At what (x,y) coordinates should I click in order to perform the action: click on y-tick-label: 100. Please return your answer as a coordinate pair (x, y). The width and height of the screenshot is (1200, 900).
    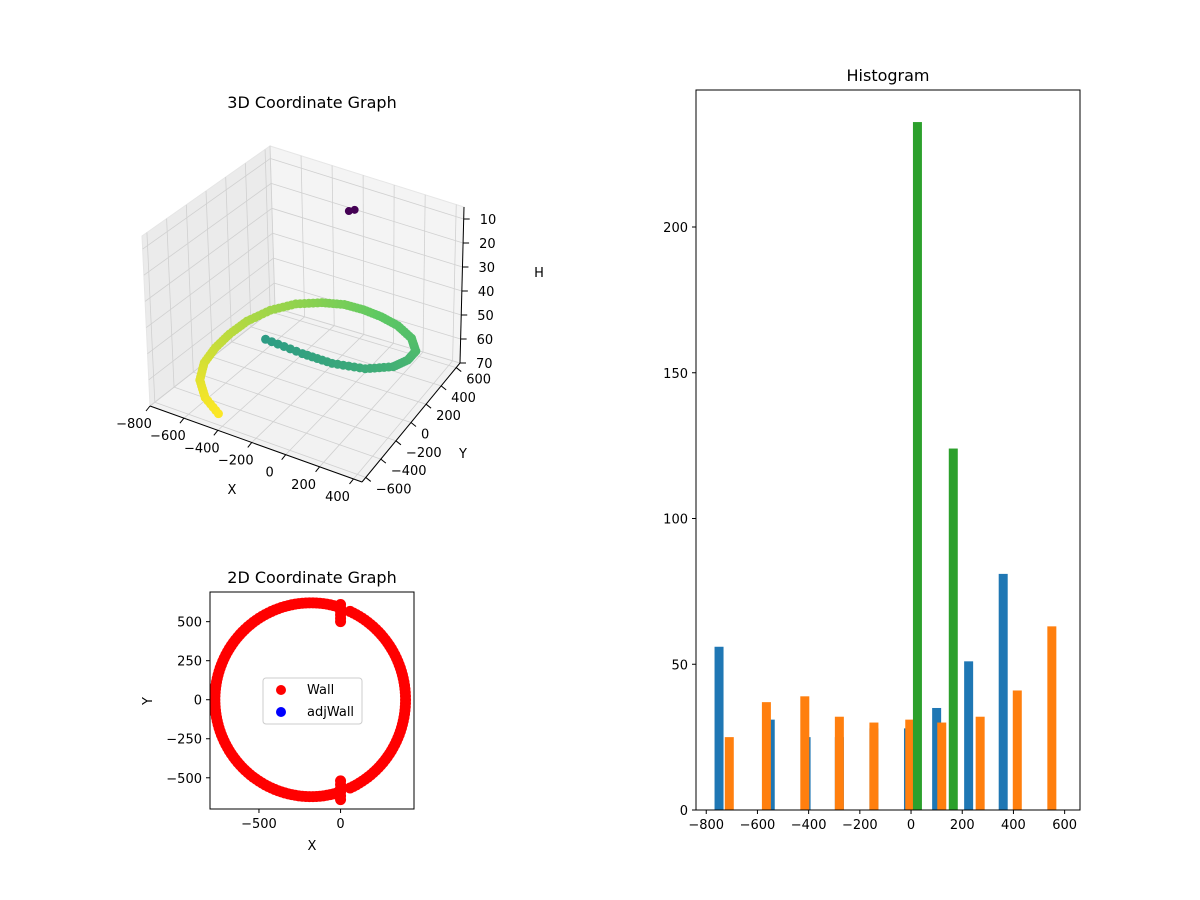
    Looking at the image, I should click on (675, 520).